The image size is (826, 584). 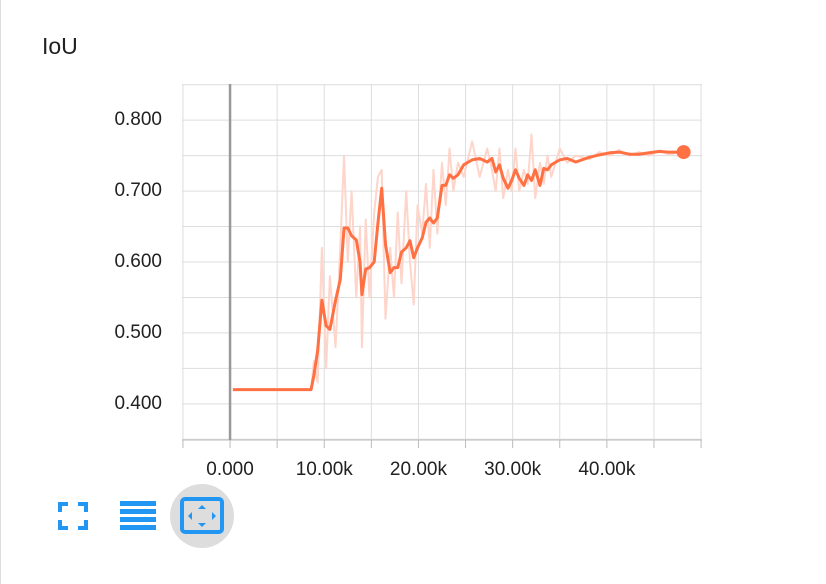 I want to click on button-highlight, so click(x=202, y=516).